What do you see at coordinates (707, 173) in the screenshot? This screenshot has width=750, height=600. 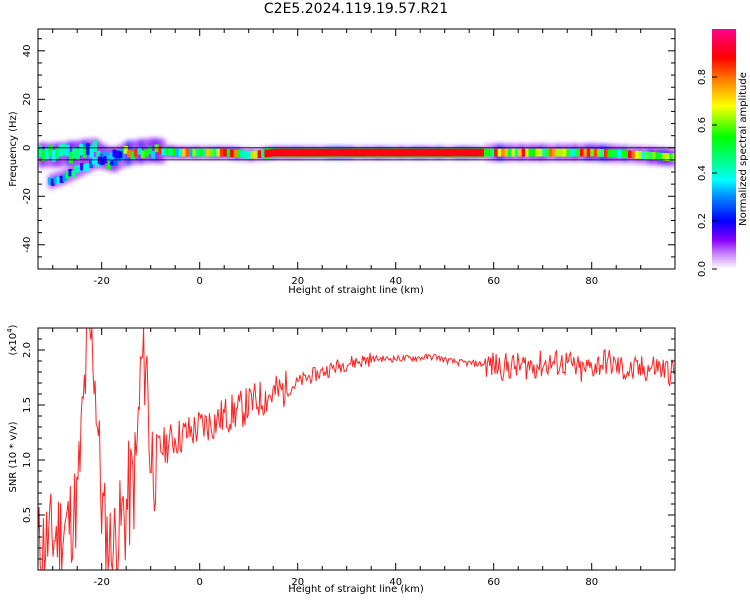 I see `colorbar-ticks: 0.0 0.2 0.4 0.6 0.8` at bounding box center [707, 173].